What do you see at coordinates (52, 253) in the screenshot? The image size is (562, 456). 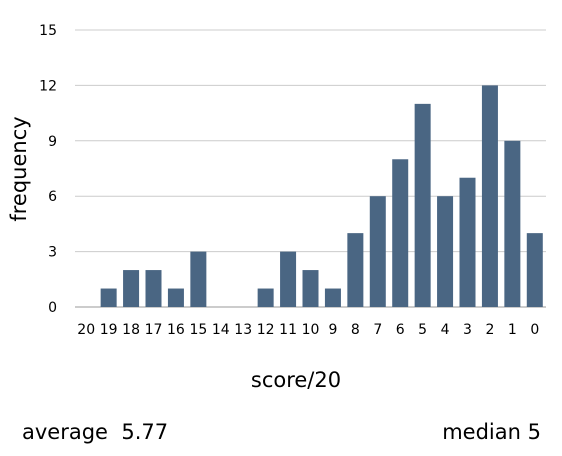 I see `y-tick-label: 3` at bounding box center [52, 253].